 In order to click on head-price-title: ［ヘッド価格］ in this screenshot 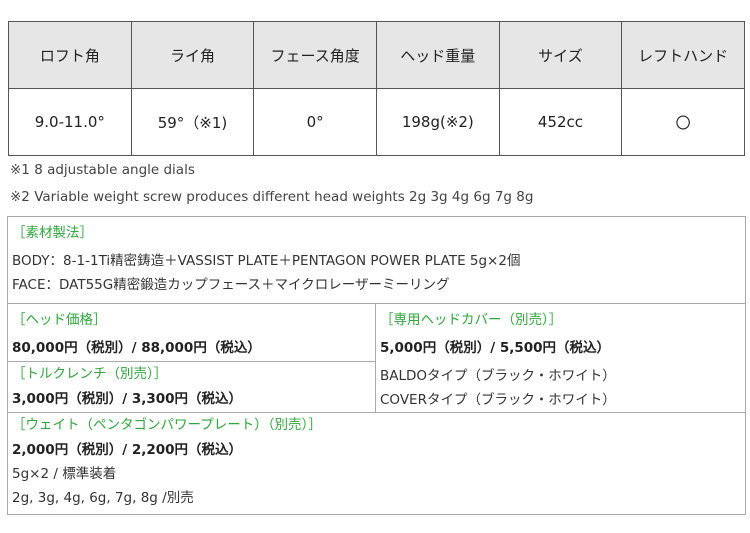, I will do `click(59, 320)`.